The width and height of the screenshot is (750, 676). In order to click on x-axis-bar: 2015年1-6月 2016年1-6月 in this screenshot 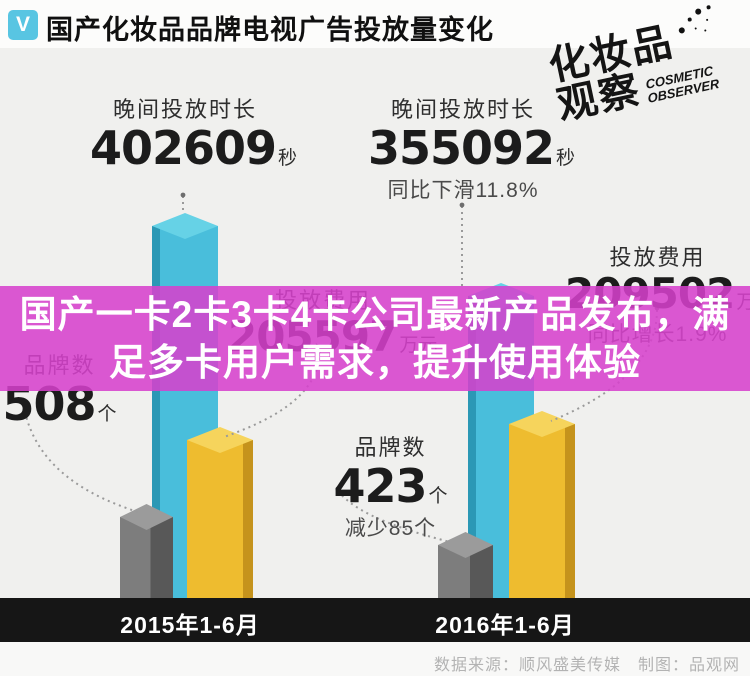, I will do `click(375, 620)`.